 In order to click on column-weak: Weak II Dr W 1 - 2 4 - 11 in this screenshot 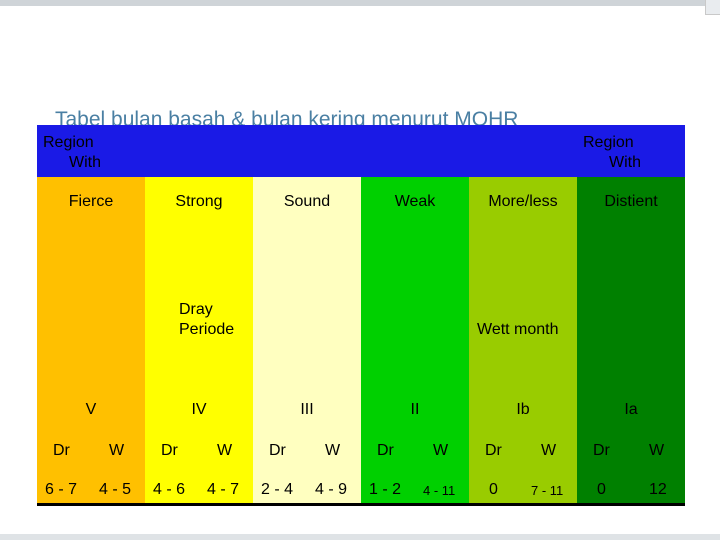, I will do `click(415, 340)`.